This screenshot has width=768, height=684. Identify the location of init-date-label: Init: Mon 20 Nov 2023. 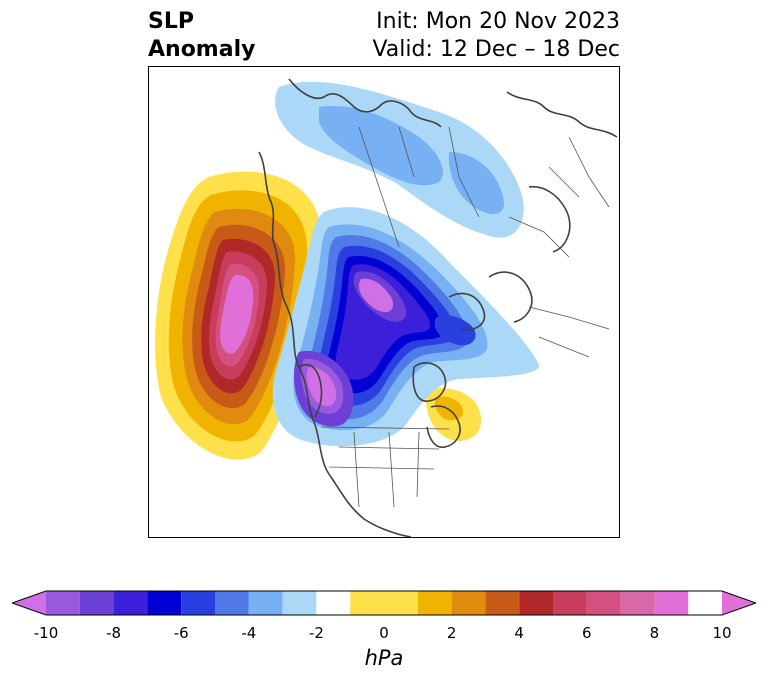
(498, 21).